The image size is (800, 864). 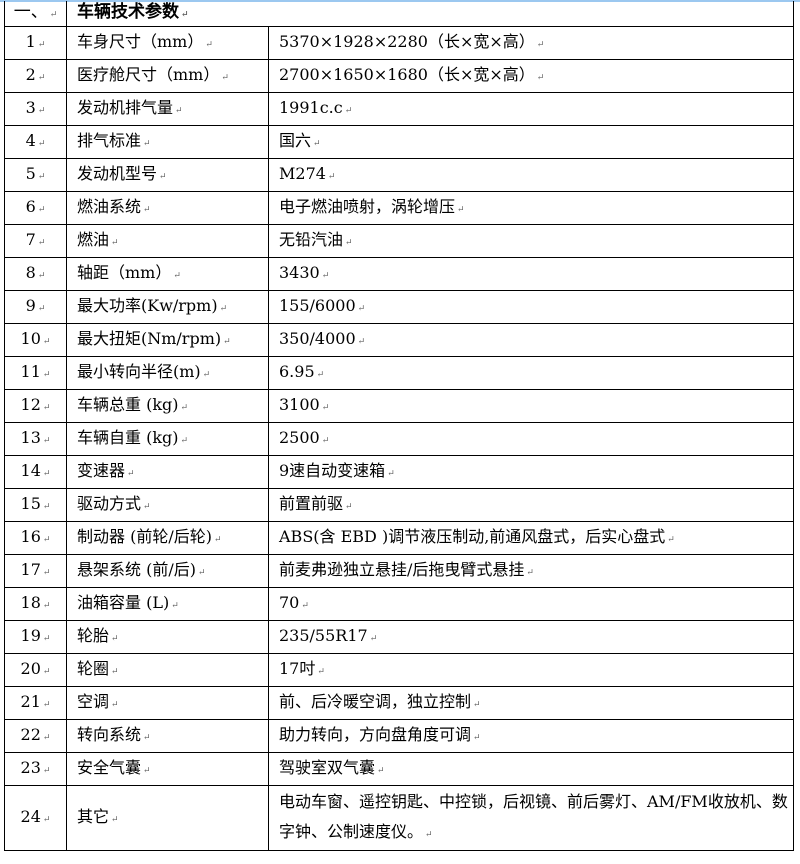 I want to click on row-number: 20, so click(x=35, y=670).